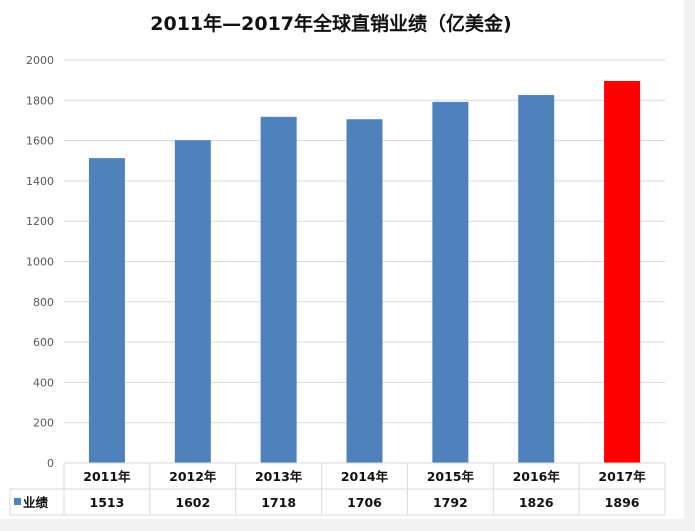 The height and width of the screenshot is (531, 695). What do you see at coordinates (451, 476) in the screenshot?
I see `x-category-label: 2015年` at bounding box center [451, 476].